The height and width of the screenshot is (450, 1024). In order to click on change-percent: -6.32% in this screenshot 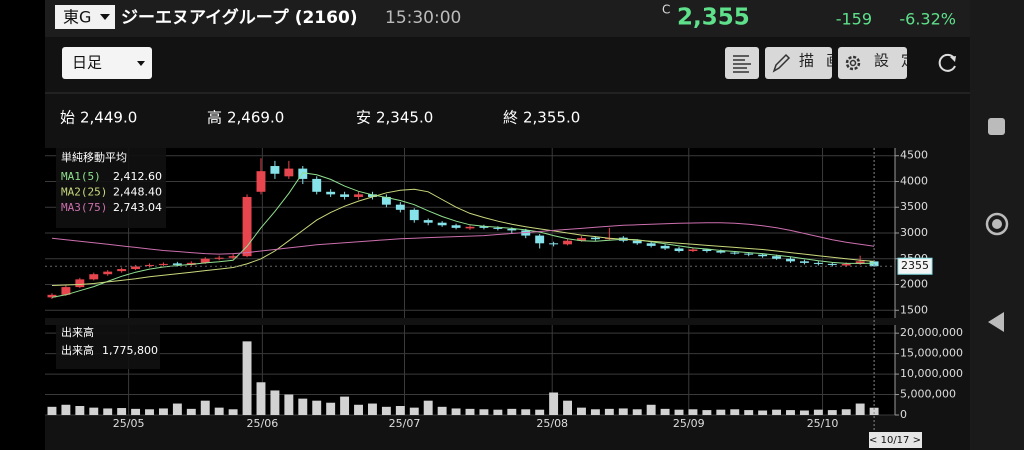, I will do `click(927, 19)`.